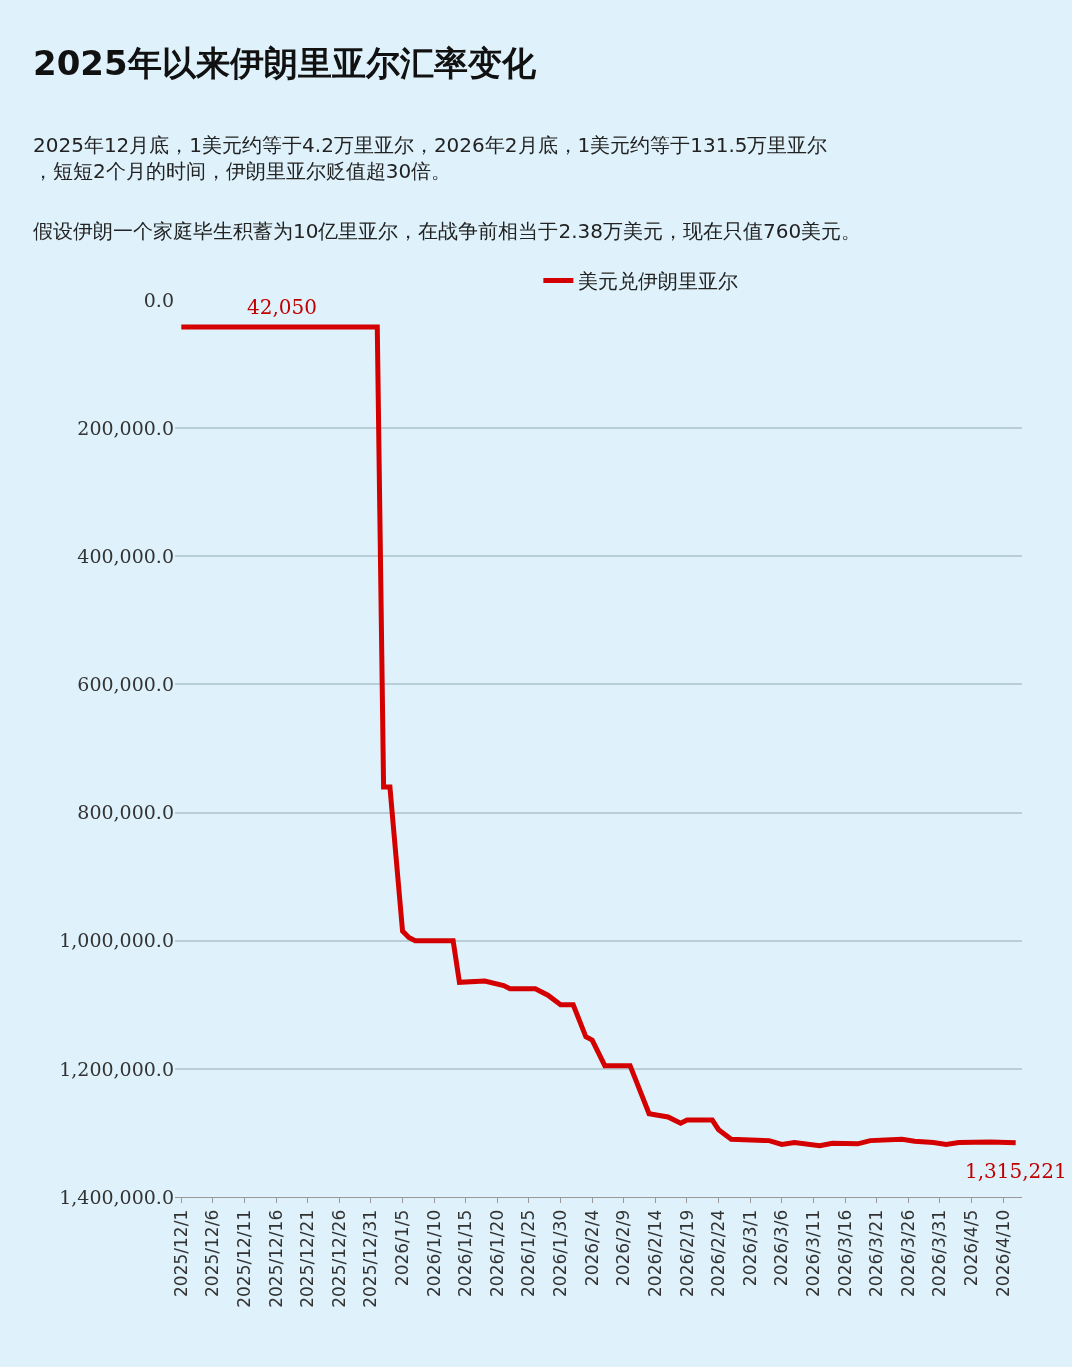 This screenshot has width=1072, height=1367. Describe the element at coordinates (465, 1253) in the screenshot. I see `x-tick-label: 2026/1/15` at that location.